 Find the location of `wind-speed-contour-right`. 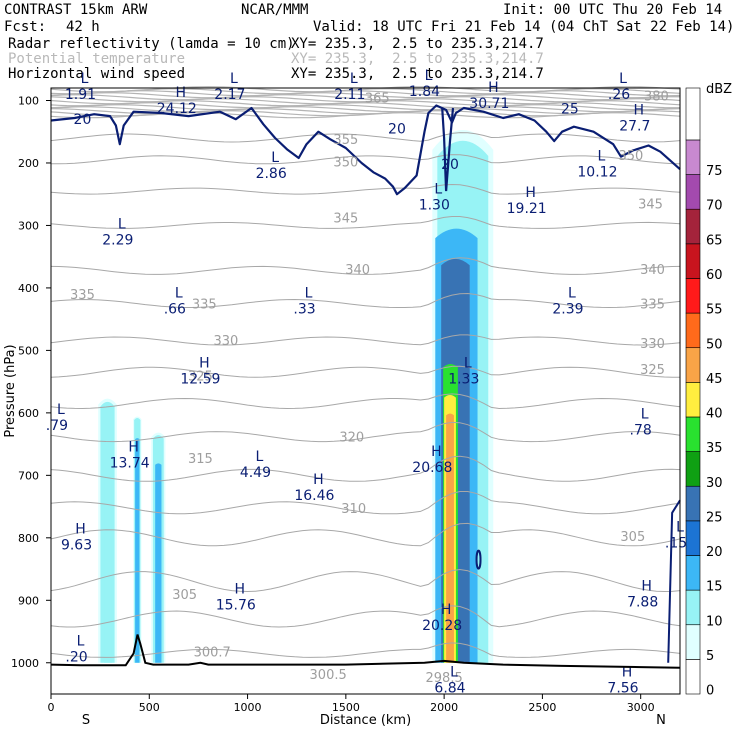

wind-speed-contour-right is located at coordinates (674, 581).